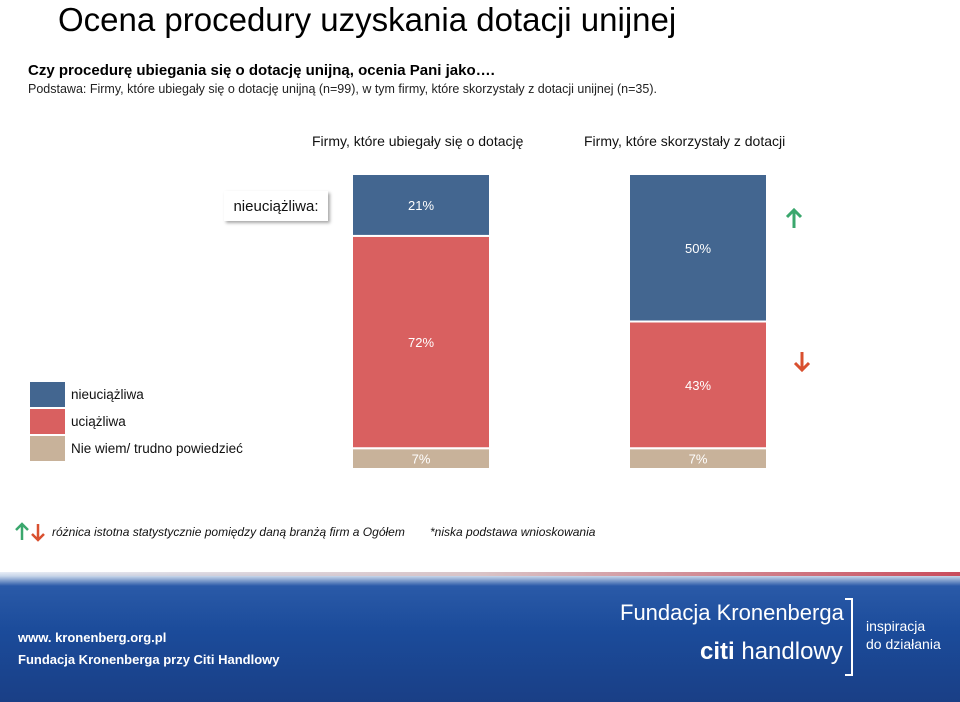  Describe the element at coordinates (480, 574) in the screenshot. I see `footer-accent-line` at that location.